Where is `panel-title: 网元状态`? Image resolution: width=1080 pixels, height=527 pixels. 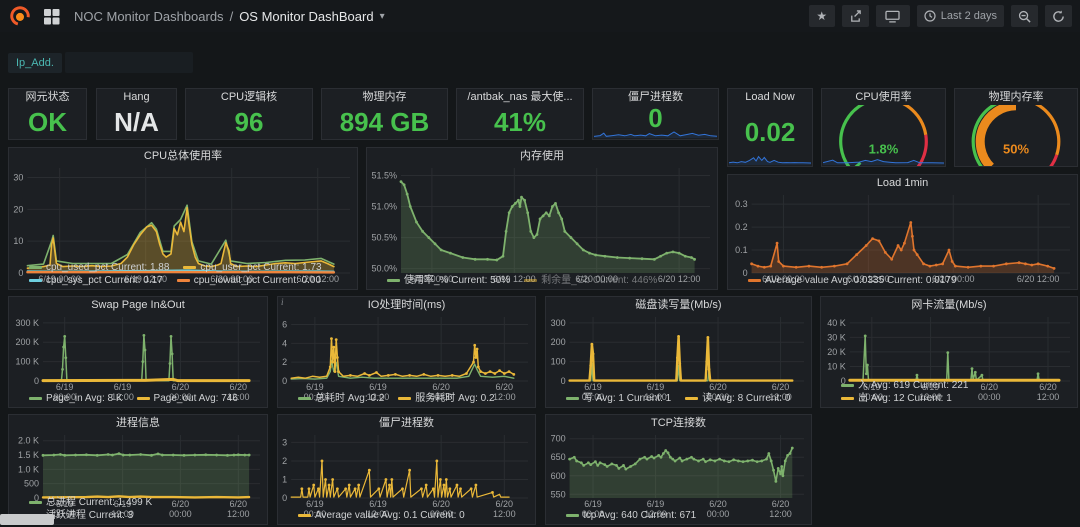
panel-title: 网元状态 is located at coordinates (47, 97).